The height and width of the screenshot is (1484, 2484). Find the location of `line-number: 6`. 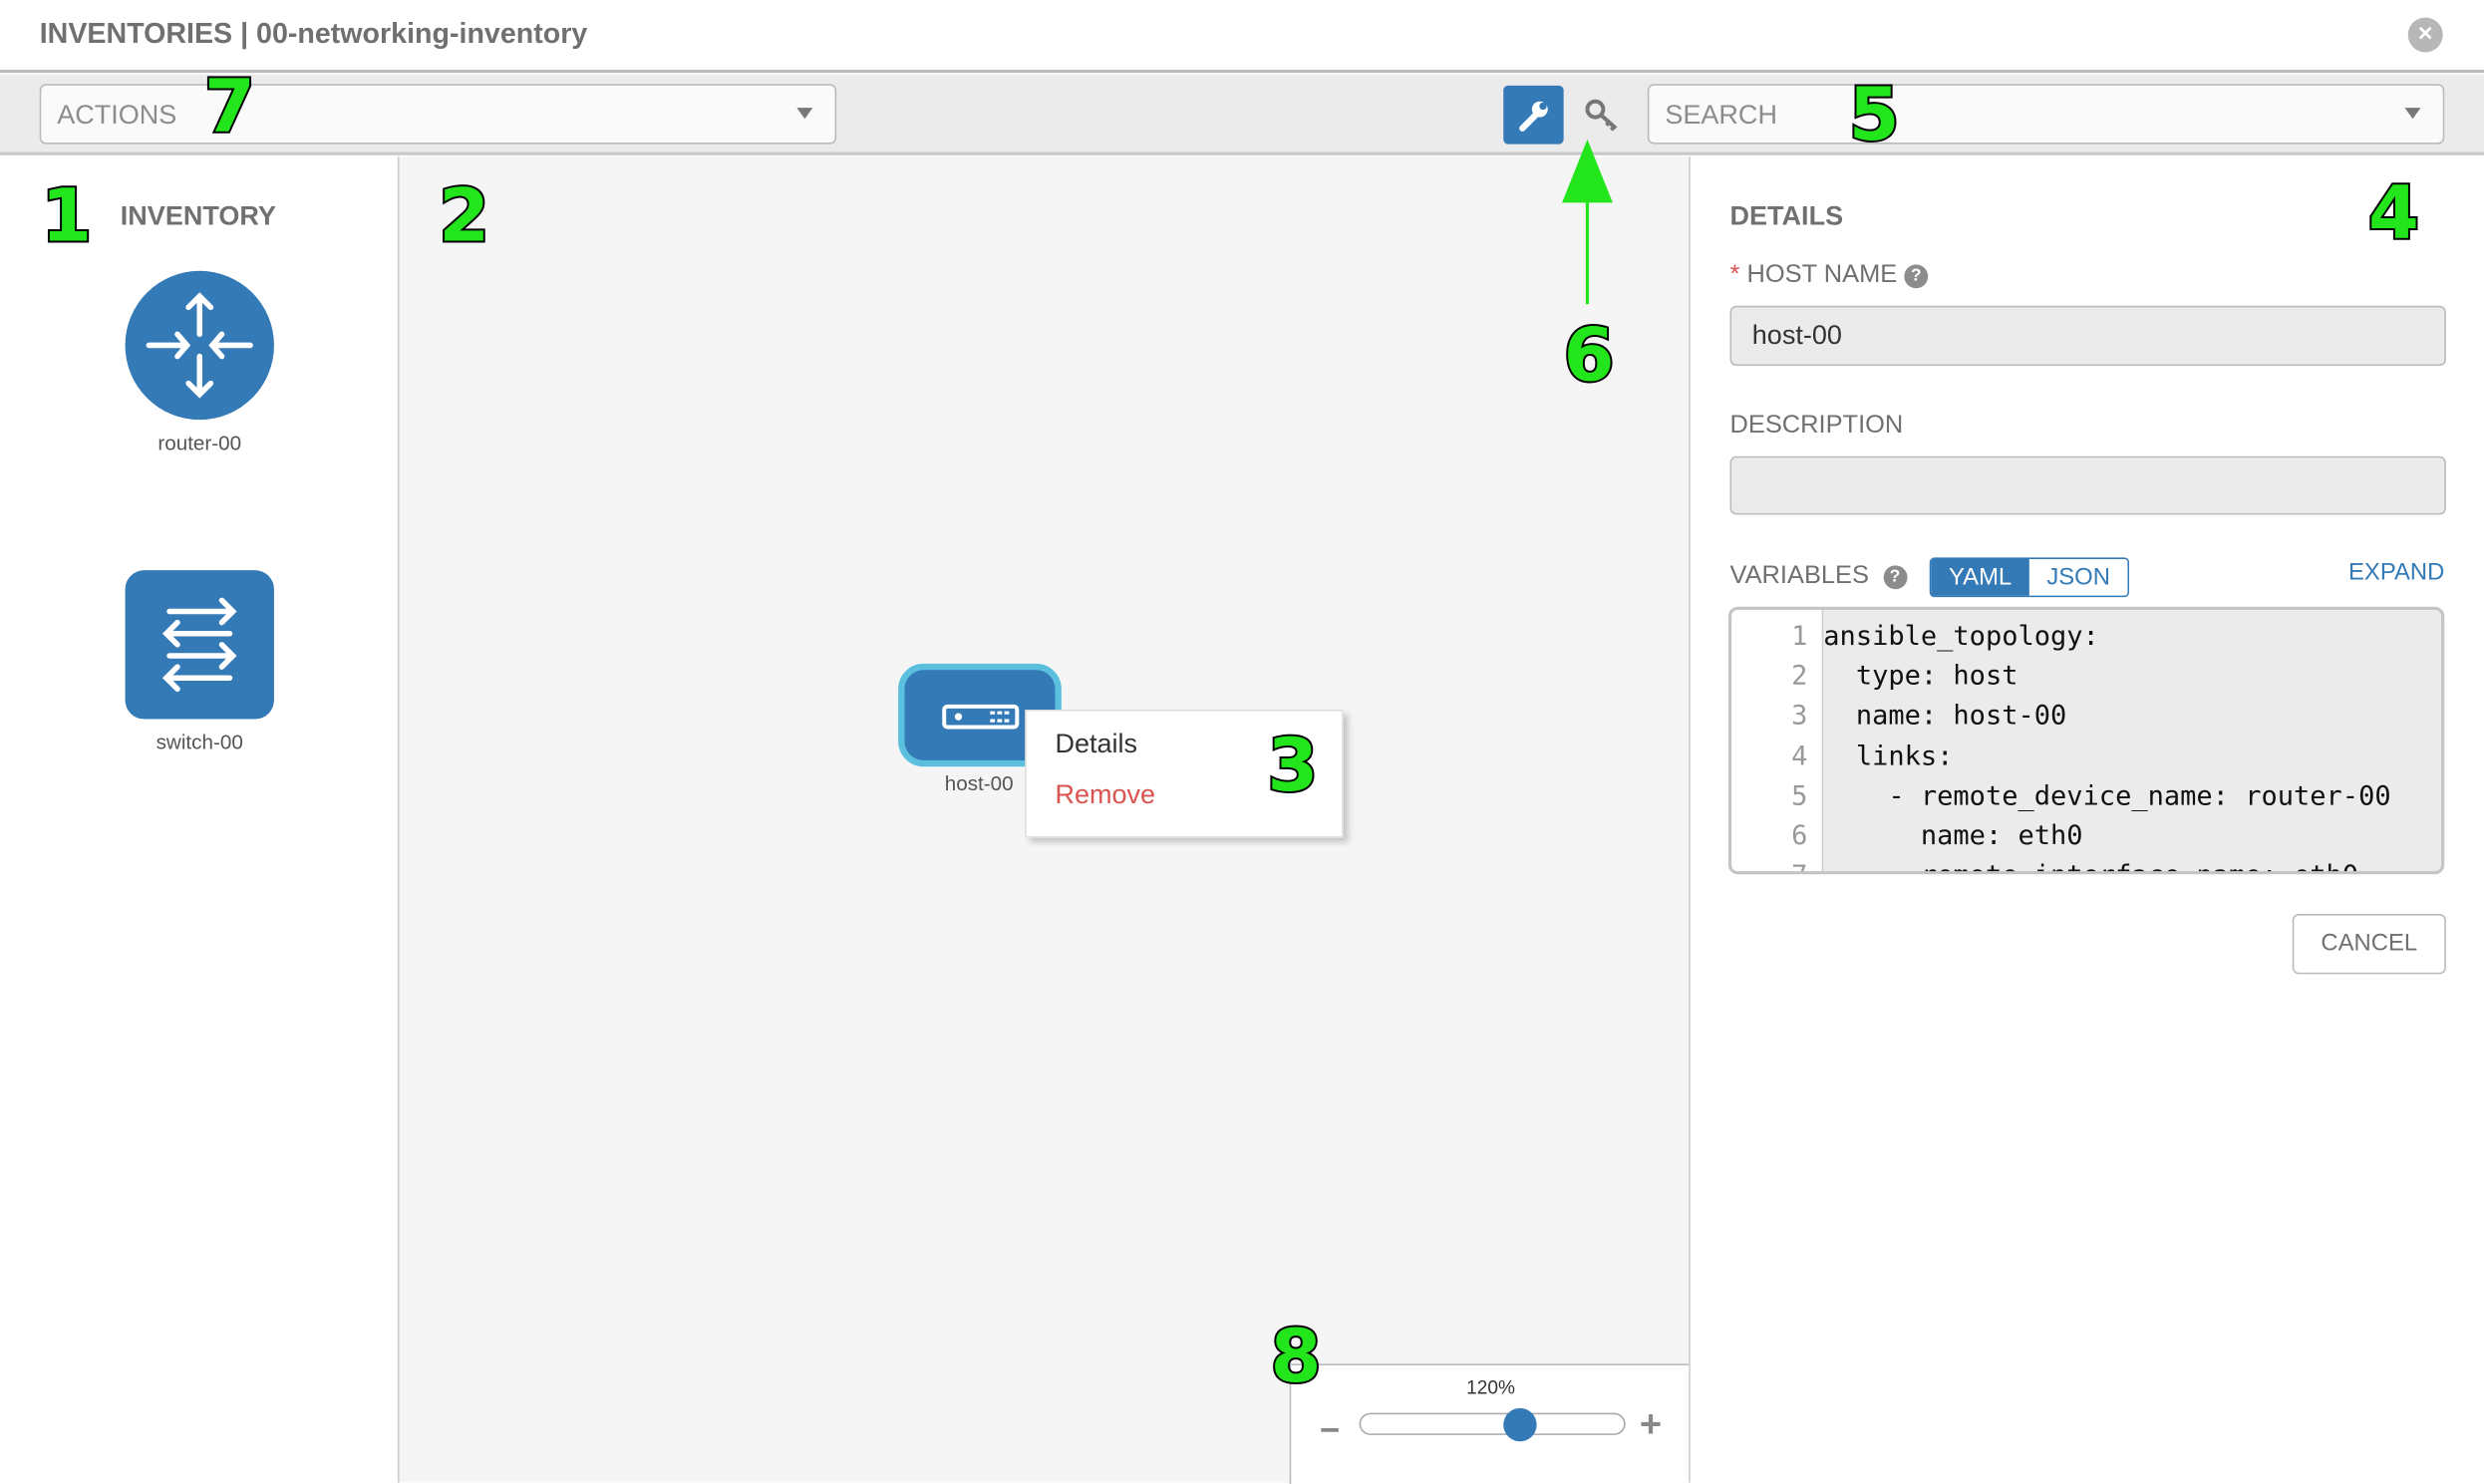

line-number: 6 is located at coordinates (1800, 836).